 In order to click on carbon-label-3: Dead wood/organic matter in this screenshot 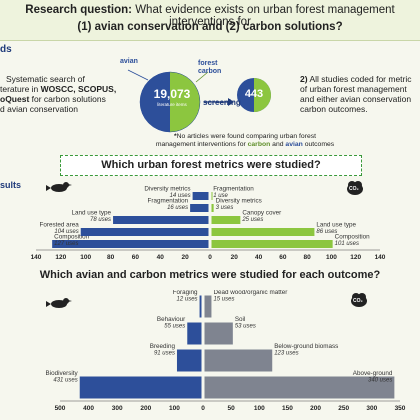, I will do `click(250, 293)`.